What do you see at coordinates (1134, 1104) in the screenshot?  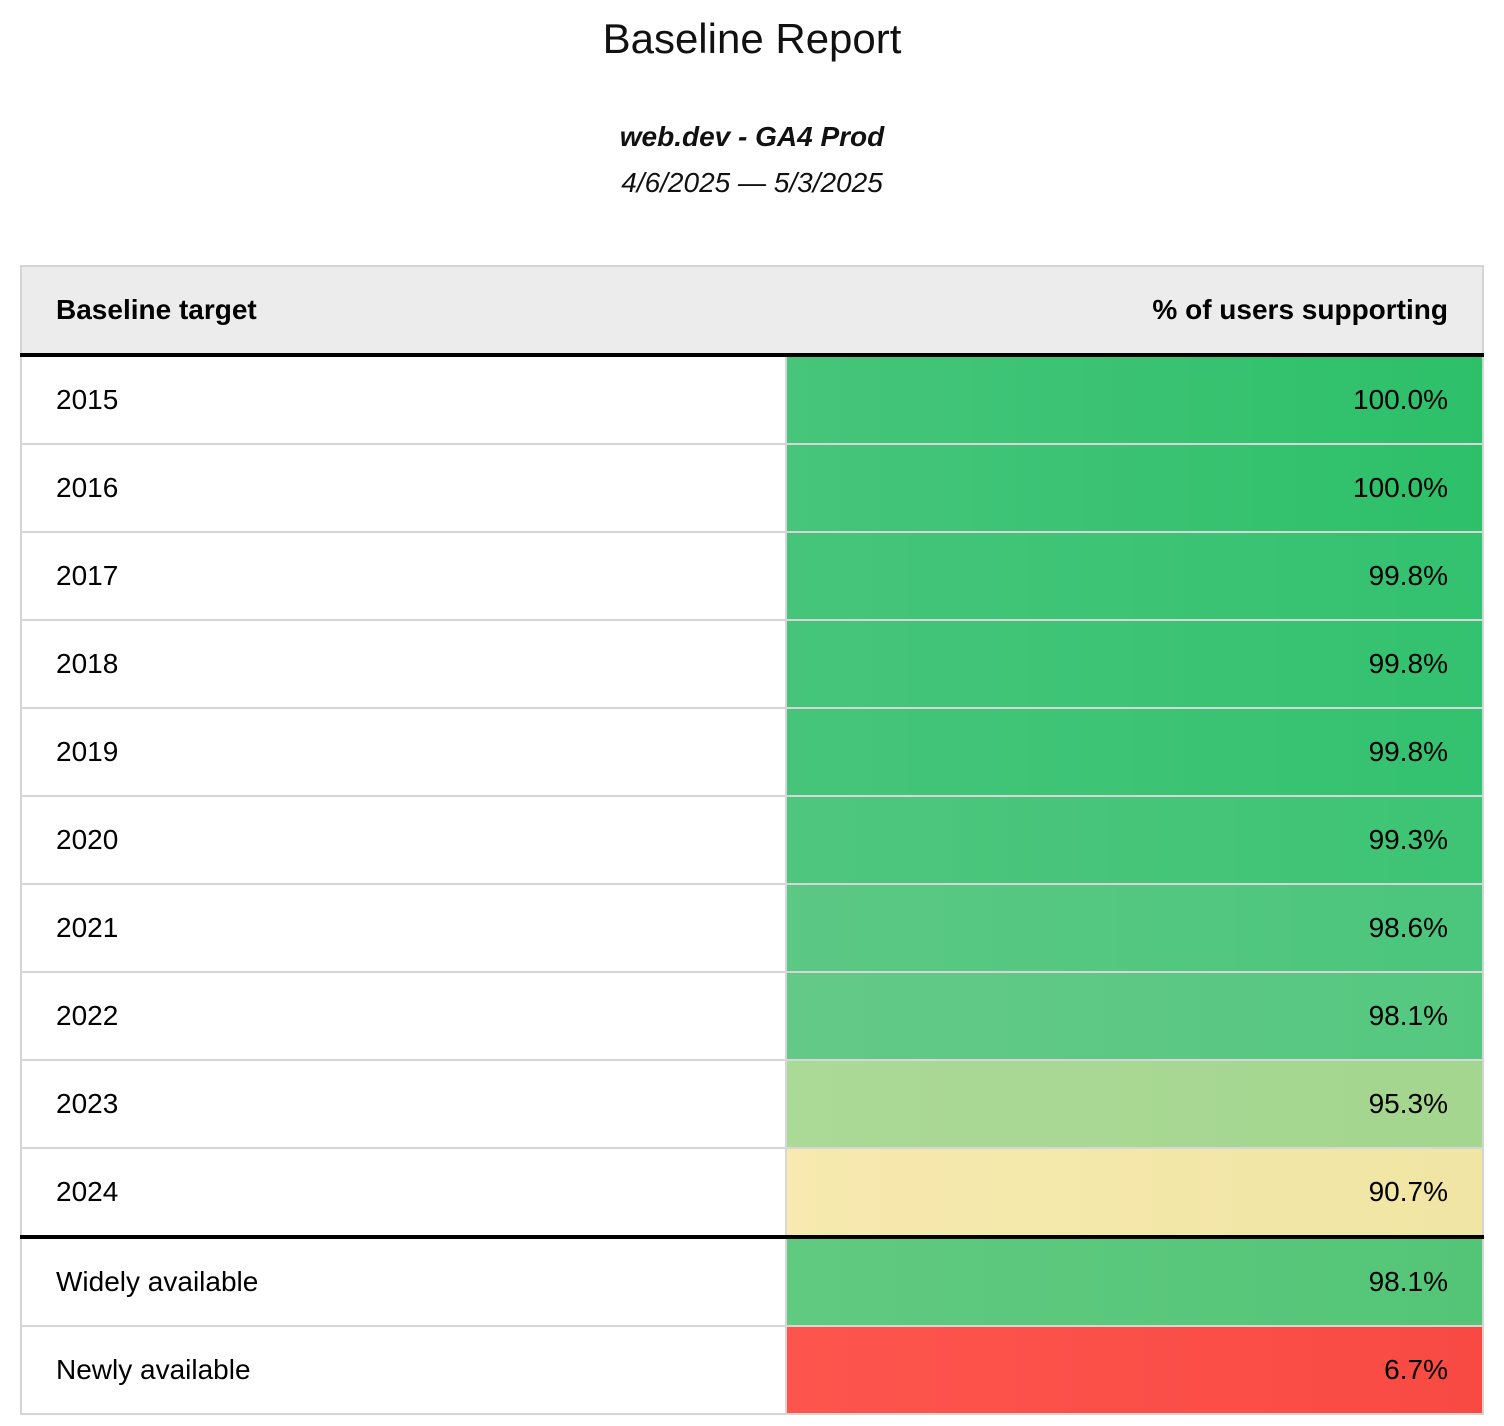 I see `value-cell: 95.3%` at bounding box center [1134, 1104].